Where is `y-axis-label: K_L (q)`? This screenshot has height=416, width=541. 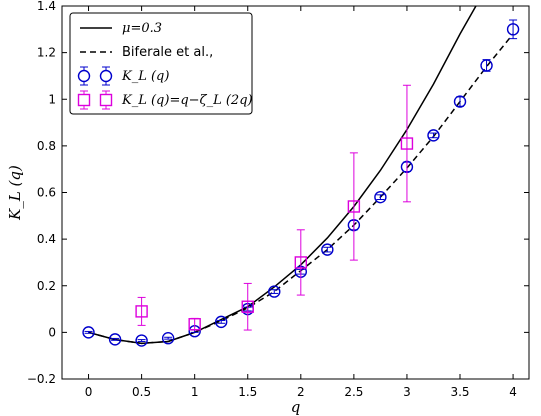 y-axis-label: K_L (q) is located at coordinates (15, 193).